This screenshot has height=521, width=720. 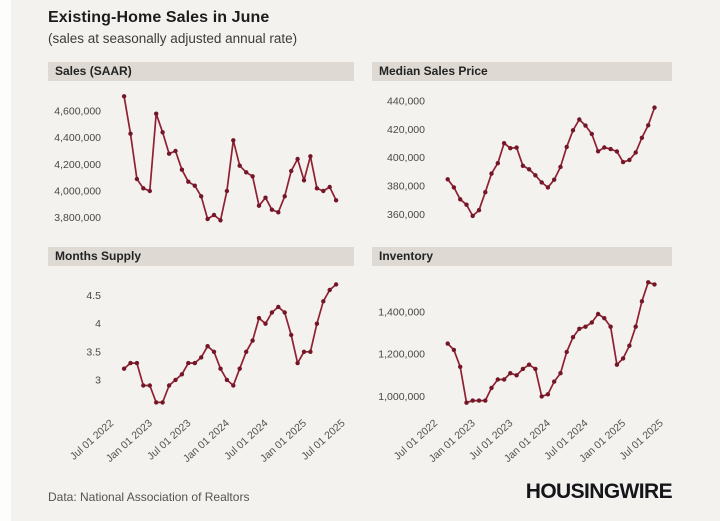 I want to click on panel-title-months-supply: Months Supply, so click(x=98, y=256).